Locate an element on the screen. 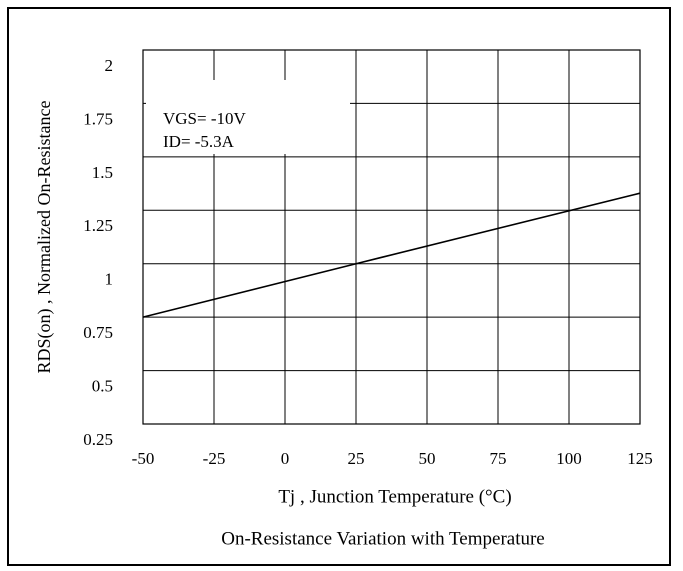 The width and height of the screenshot is (683, 571). chart-title: On-Resistance Variation with Temperature is located at coordinates (383, 538).